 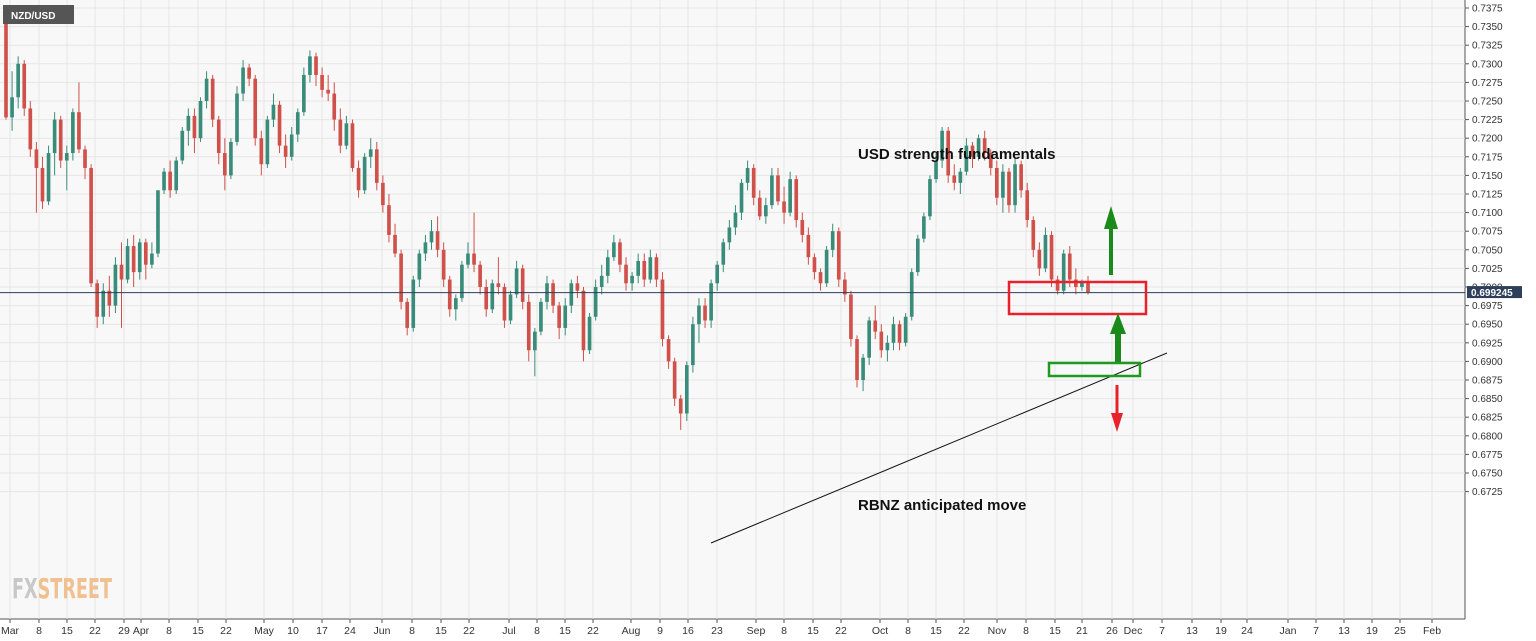 I want to click on x-tick-label: 25, so click(x=1400, y=631).